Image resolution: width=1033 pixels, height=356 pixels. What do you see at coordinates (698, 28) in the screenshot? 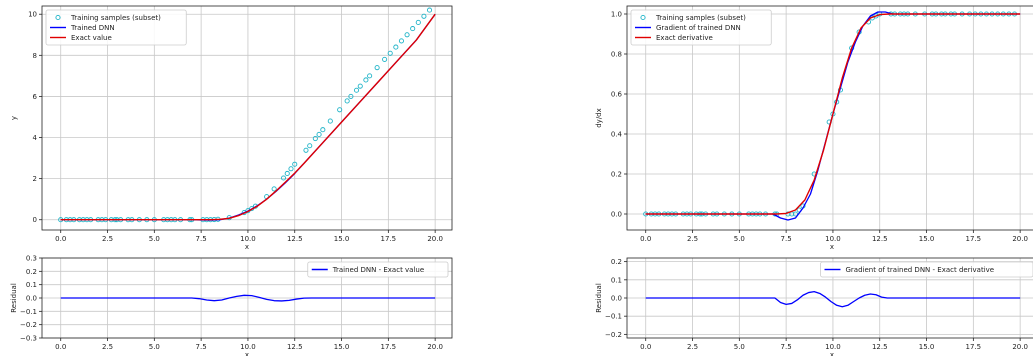
I see `legend-label: Gradient of trained DNN` at bounding box center [698, 28].